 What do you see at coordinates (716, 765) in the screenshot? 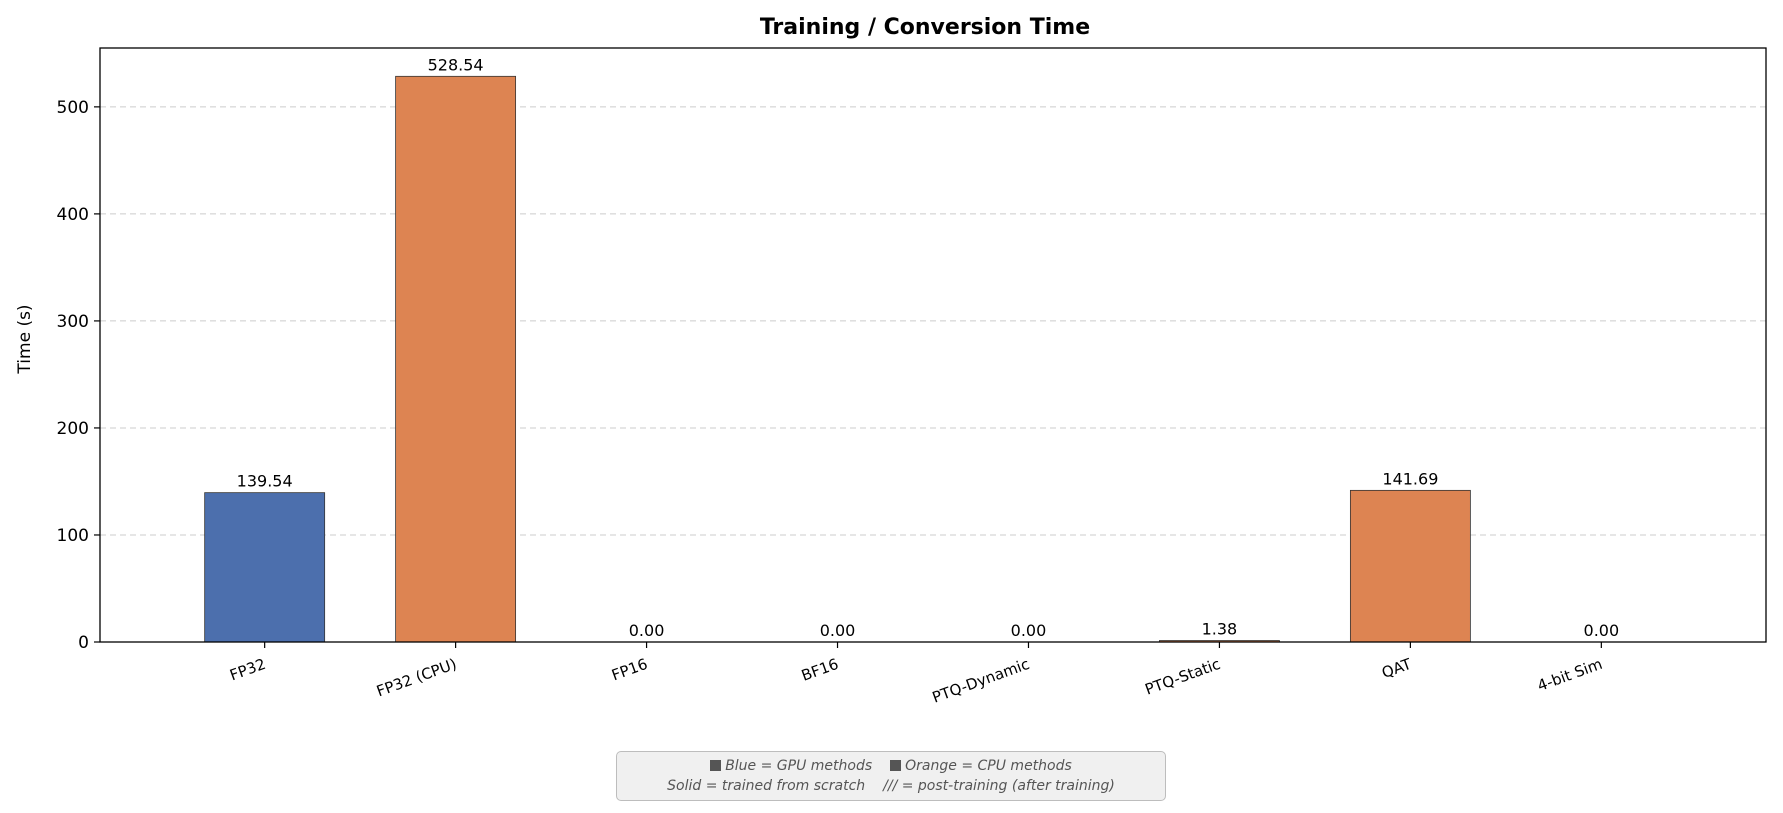
I see `gpu-swatch-icon` at bounding box center [716, 765].